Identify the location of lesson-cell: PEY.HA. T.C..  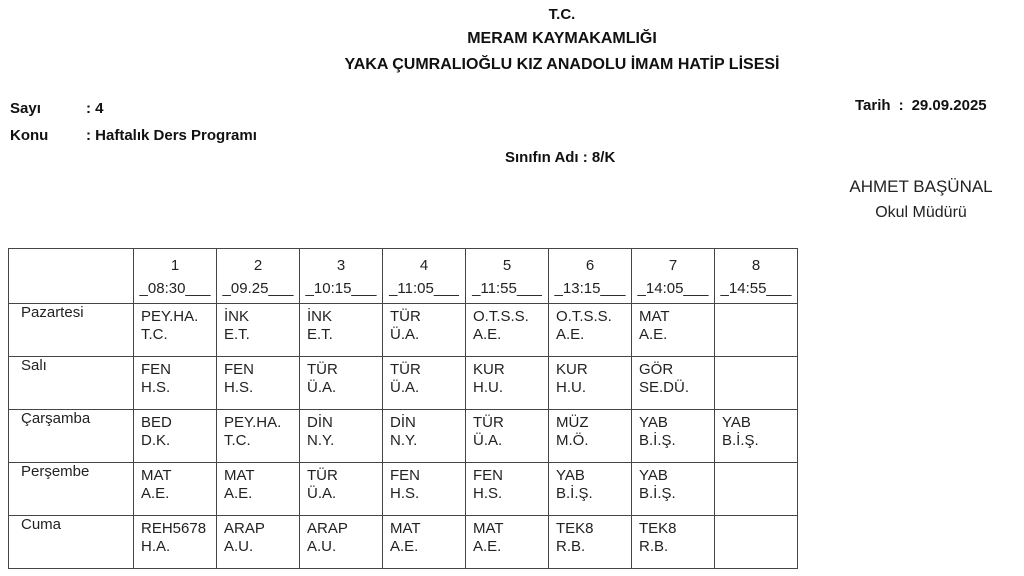
(175, 330).